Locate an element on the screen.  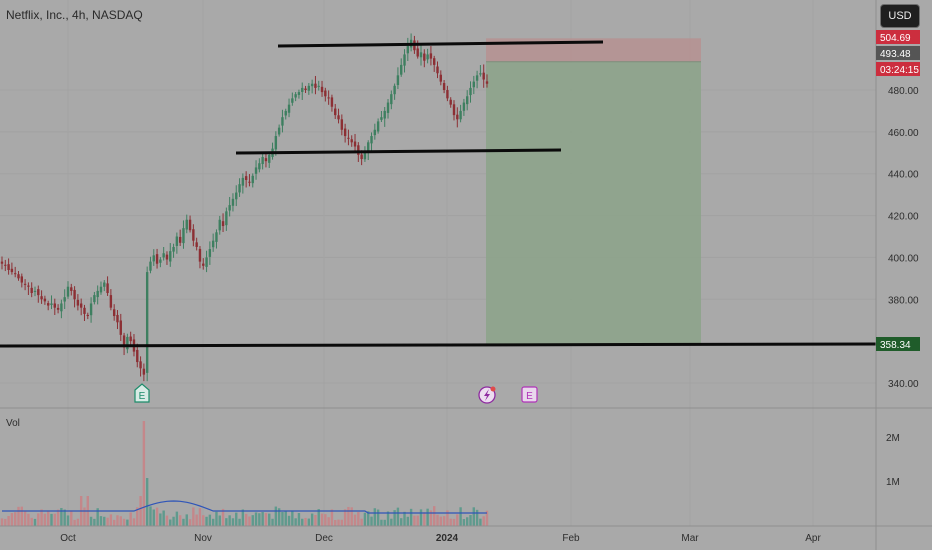
earnings-marker-past: E is located at coordinates (142, 393).